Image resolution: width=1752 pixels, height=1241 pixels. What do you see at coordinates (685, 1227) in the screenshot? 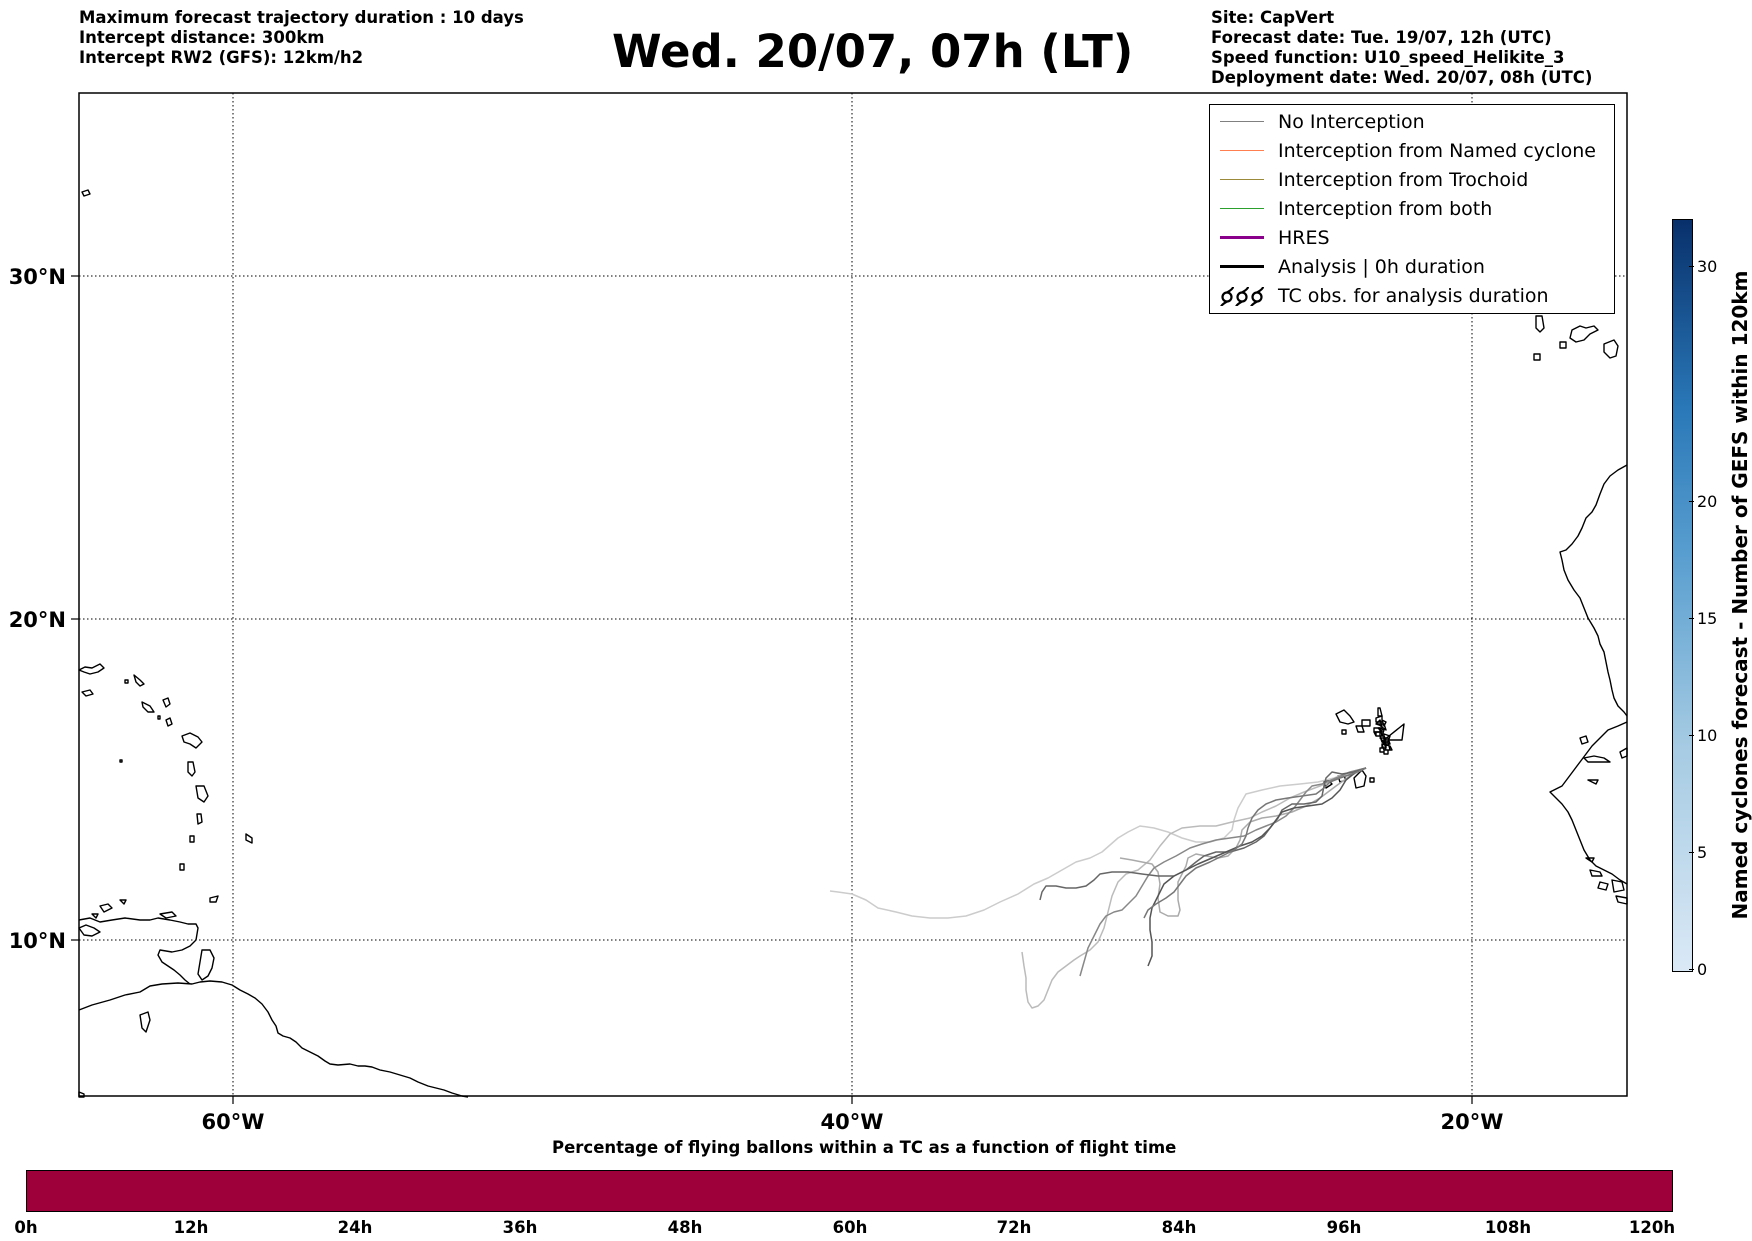
I see `flight-time-tick: 48h` at bounding box center [685, 1227].